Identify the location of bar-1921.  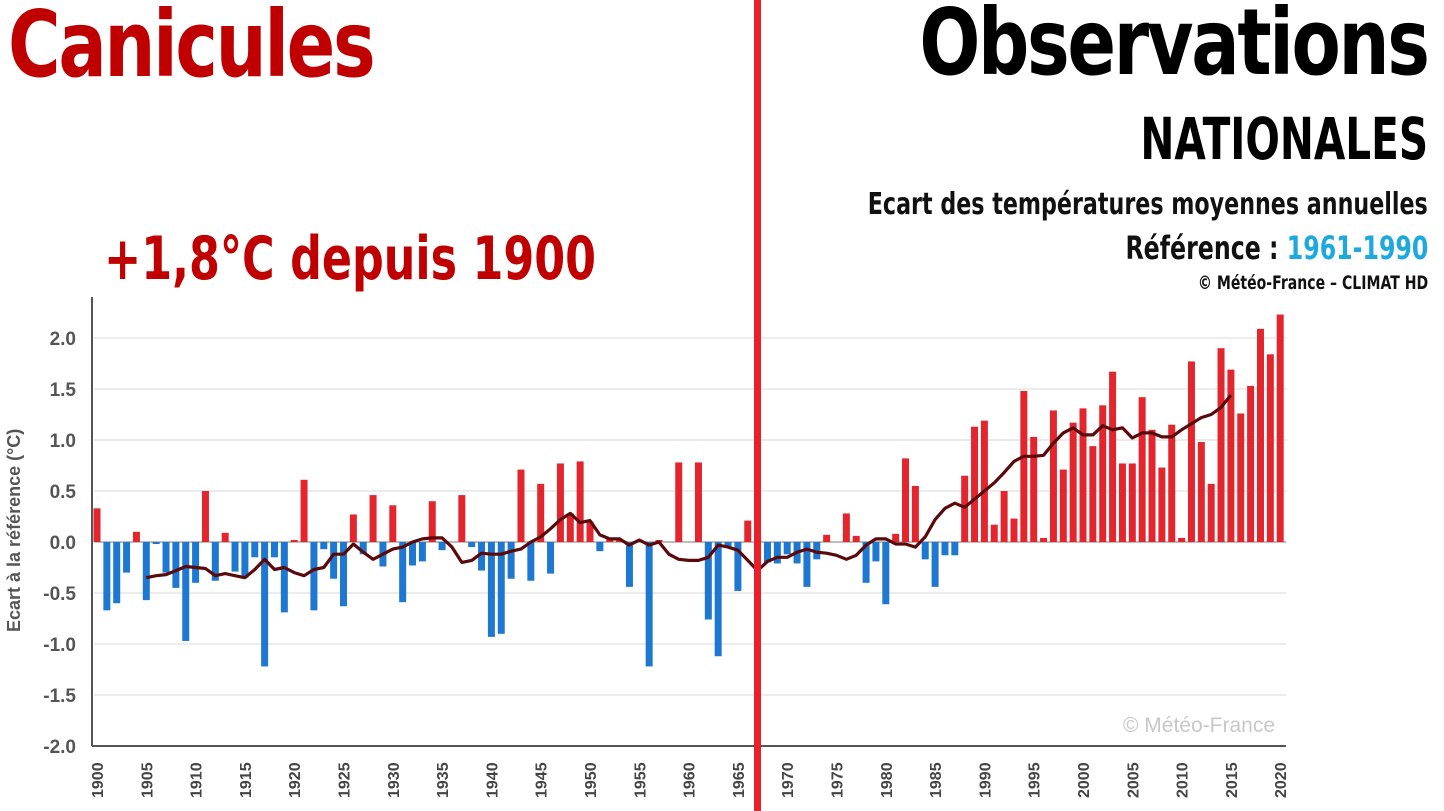
(304, 510).